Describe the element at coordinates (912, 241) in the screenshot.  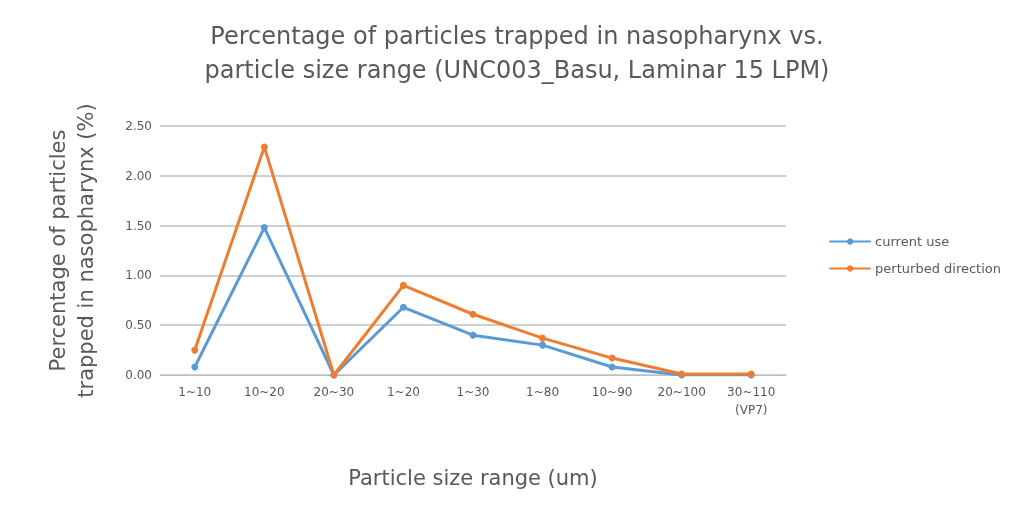
I see `legend-label: current use` at that location.